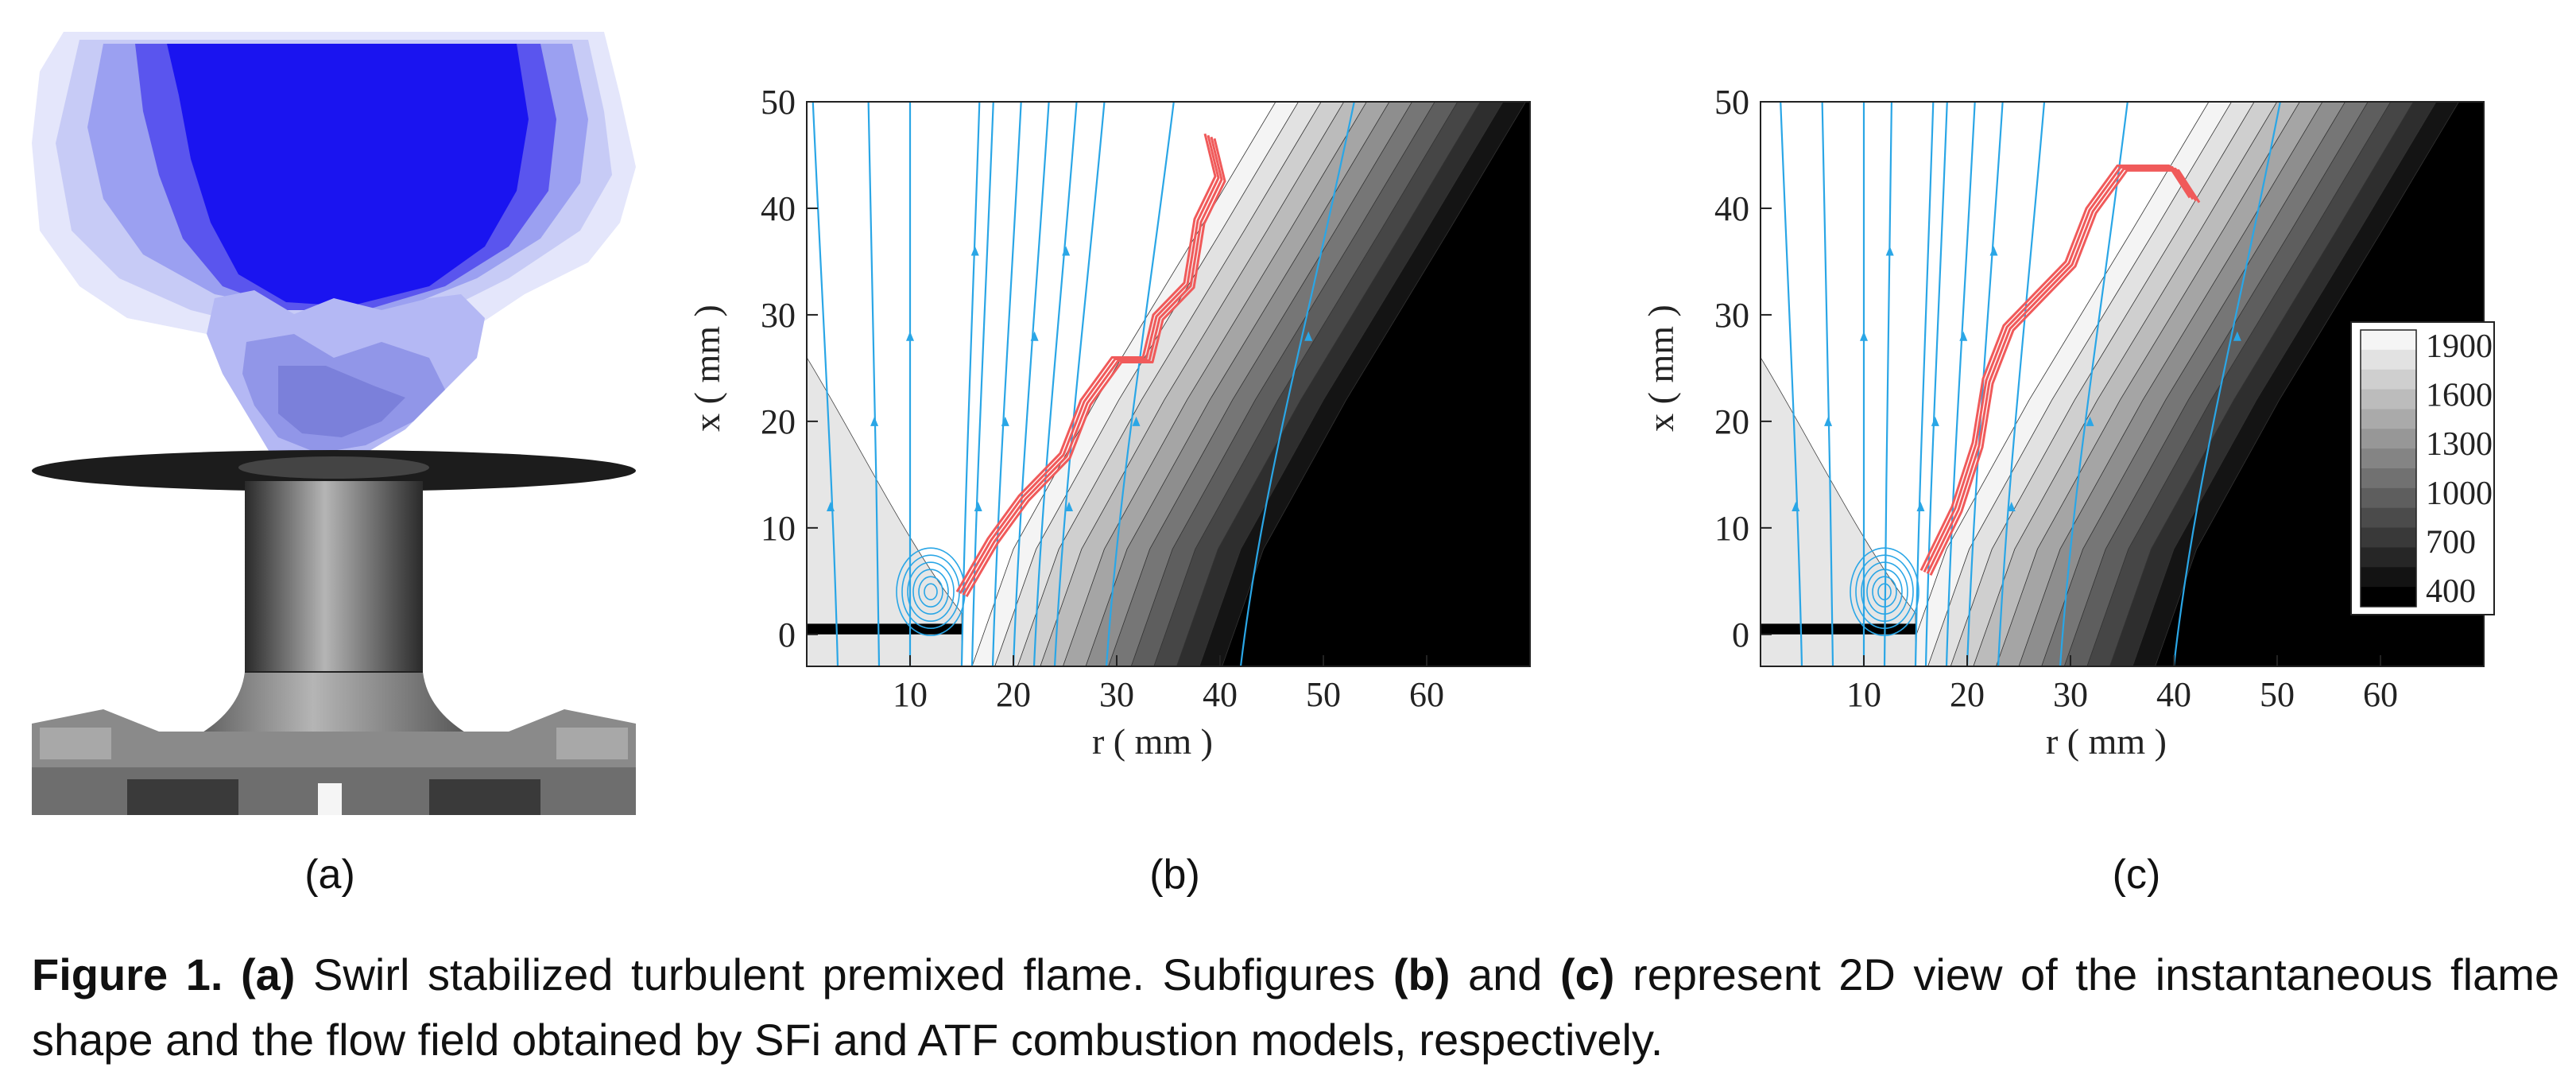  What do you see at coordinates (1587, 974) in the screenshot?
I see `caption-c-label: (c)` at bounding box center [1587, 974].